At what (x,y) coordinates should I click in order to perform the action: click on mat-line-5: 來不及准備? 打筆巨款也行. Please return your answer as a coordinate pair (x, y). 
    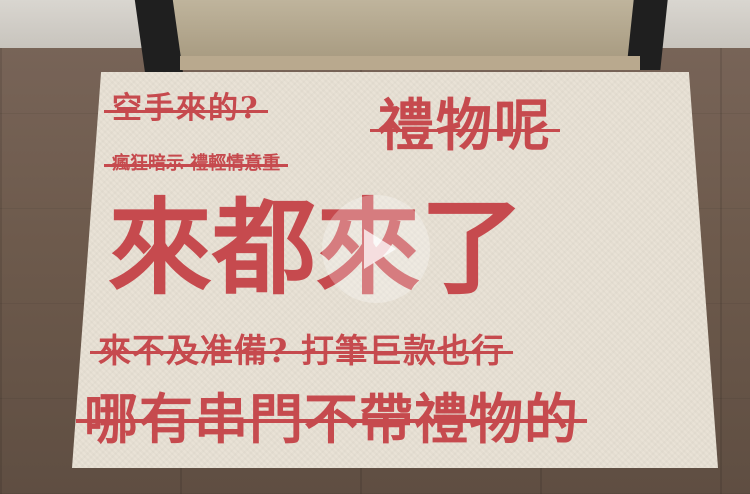
    Looking at the image, I should click on (301, 350).